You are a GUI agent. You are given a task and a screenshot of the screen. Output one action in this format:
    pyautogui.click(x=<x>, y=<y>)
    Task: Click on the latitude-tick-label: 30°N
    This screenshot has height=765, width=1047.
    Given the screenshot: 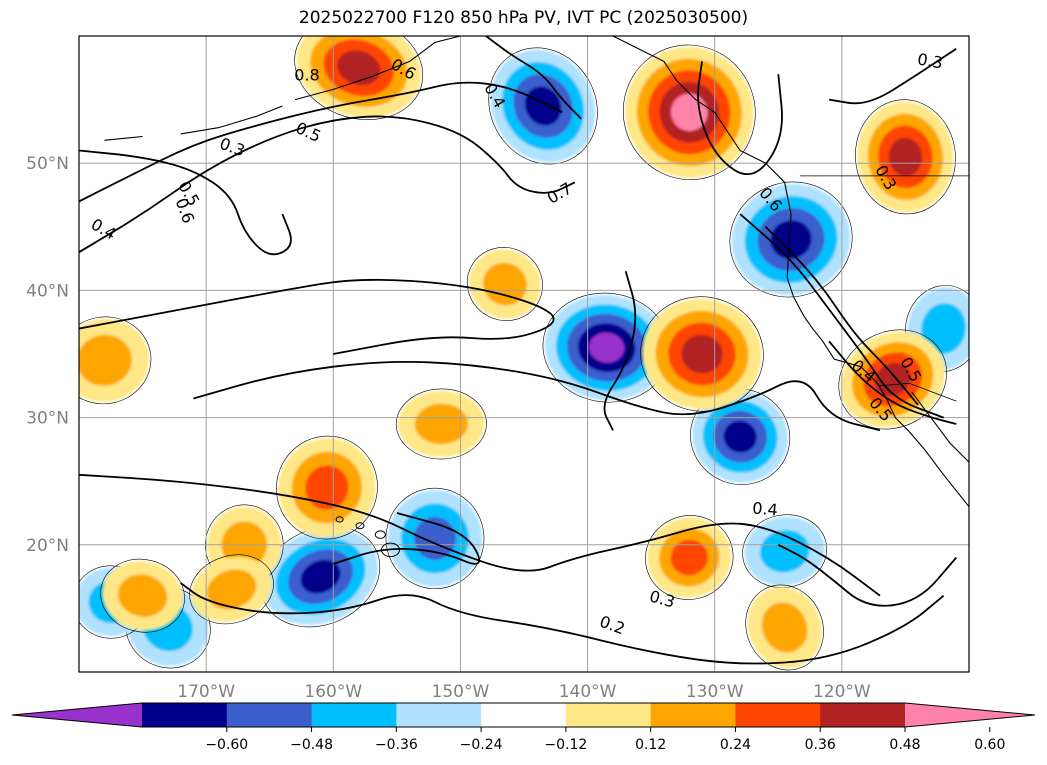 What is the action you would take?
    pyautogui.click(x=47, y=419)
    